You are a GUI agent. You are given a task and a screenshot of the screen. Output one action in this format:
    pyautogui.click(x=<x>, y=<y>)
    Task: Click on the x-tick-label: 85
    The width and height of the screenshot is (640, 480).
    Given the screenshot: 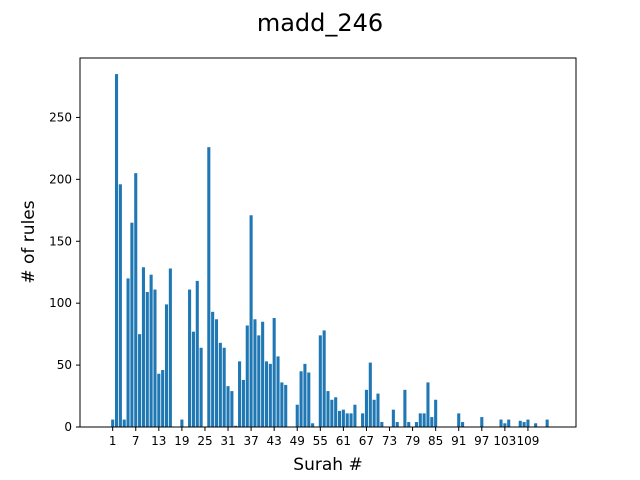 What is the action you would take?
    pyautogui.click(x=435, y=441)
    